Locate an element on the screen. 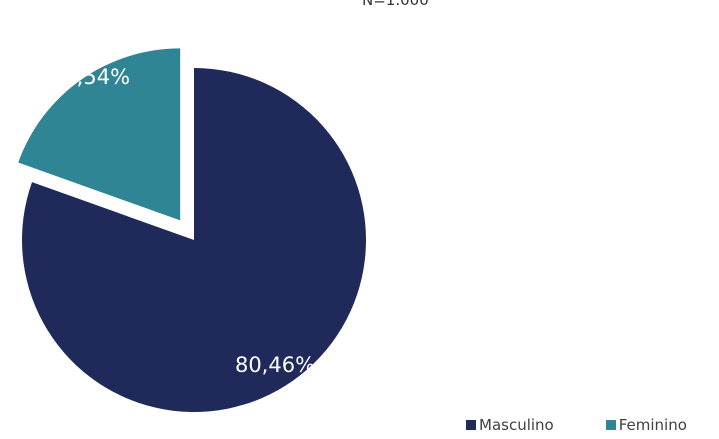  legend-swatch-masculino is located at coordinates (471, 425).